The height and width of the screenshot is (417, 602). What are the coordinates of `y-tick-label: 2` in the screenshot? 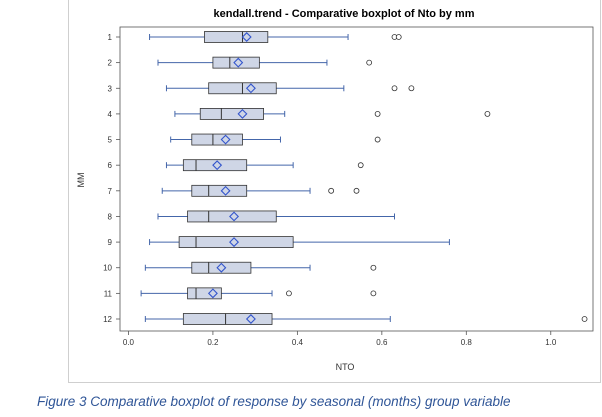 It's located at (110, 63).